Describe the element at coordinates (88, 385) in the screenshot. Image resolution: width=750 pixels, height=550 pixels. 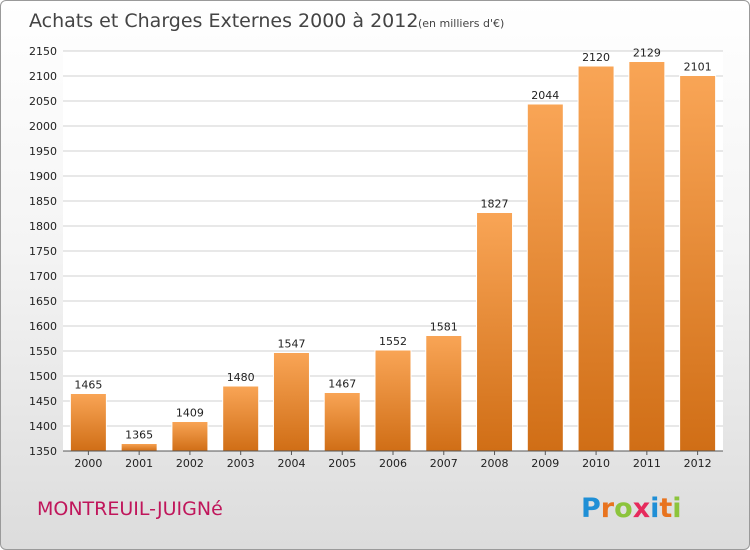
I see `data-label: 1465` at that location.